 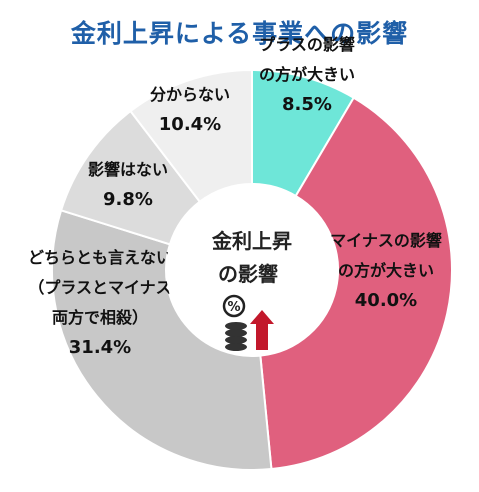 I want to click on slice-category-label: プラスの影響, so click(x=307, y=44).